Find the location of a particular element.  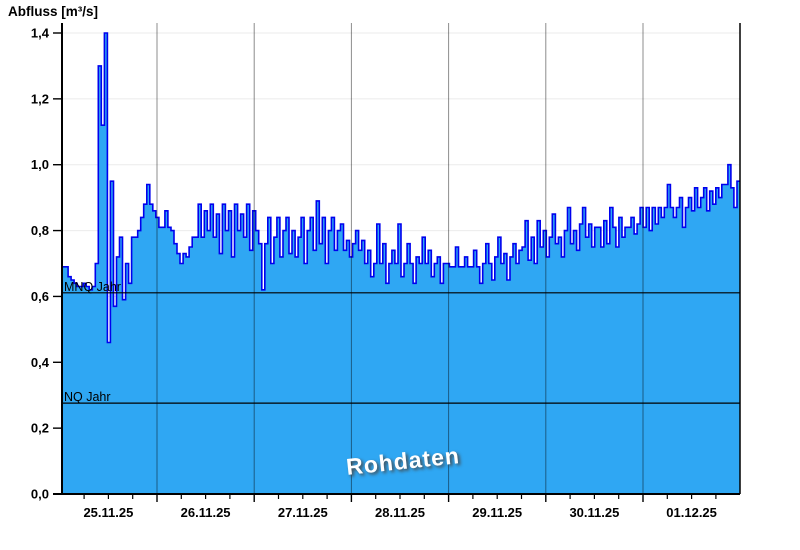

y-tick-label: 1,0 is located at coordinates (40, 164).